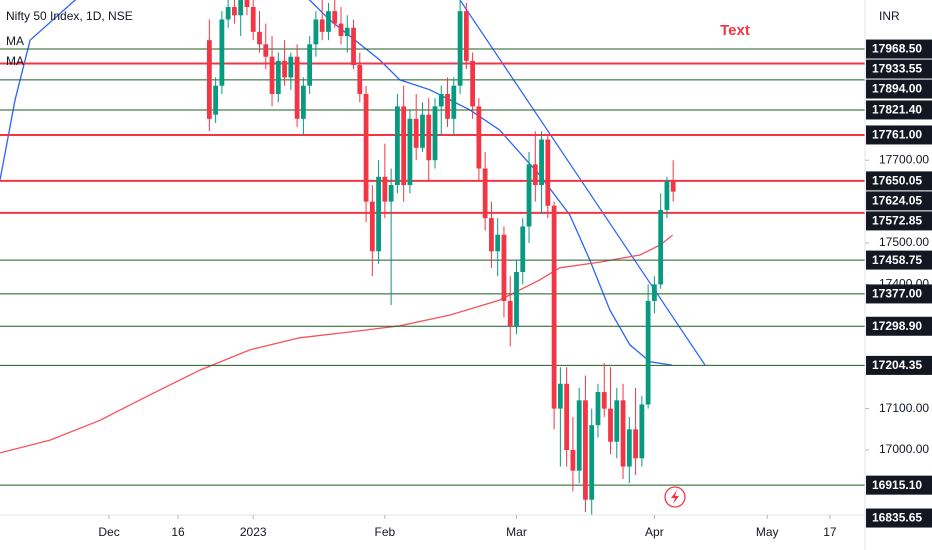 This screenshot has width=932, height=550. Describe the element at coordinates (904, 159) in the screenshot. I see `y-tick-label: 17700.00` at that location.